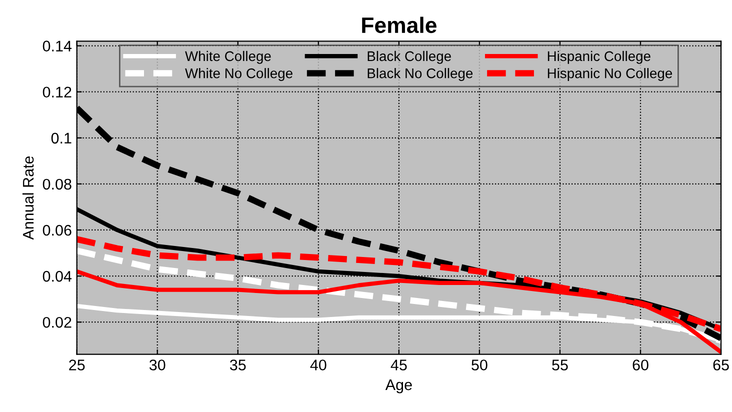 This screenshot has height=412, width=732. What do you see at coordinates (57, 46) in the screenshot?
I see `y-tick-label: 0.14` at bounding box center [57, 46].